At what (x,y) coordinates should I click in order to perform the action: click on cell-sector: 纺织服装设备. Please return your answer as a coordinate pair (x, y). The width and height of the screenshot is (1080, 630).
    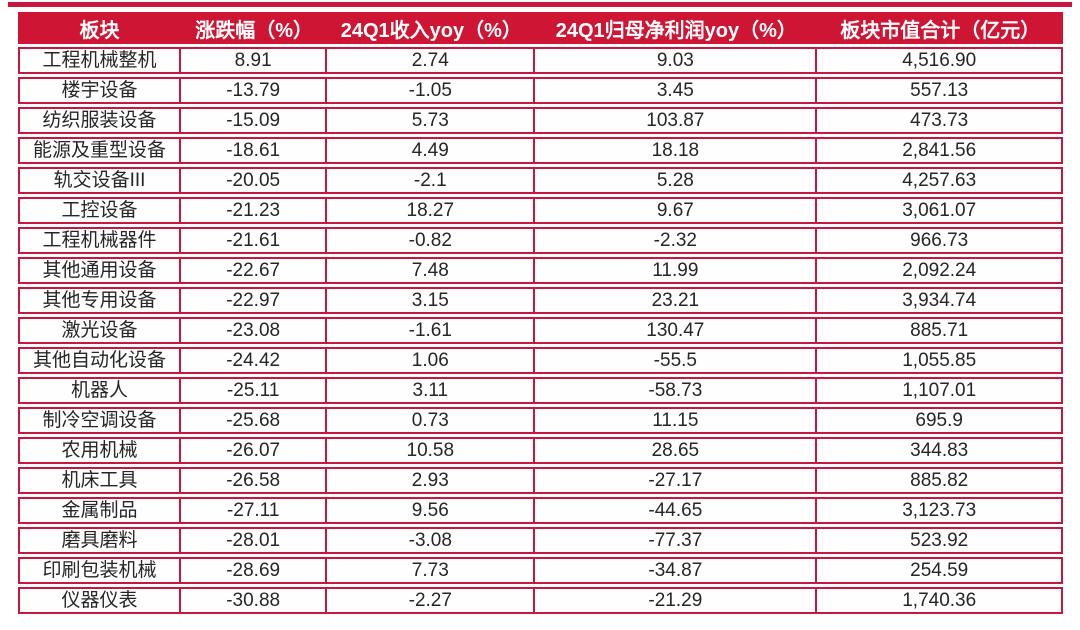
    Looking at the image, I should click on (100, 120).